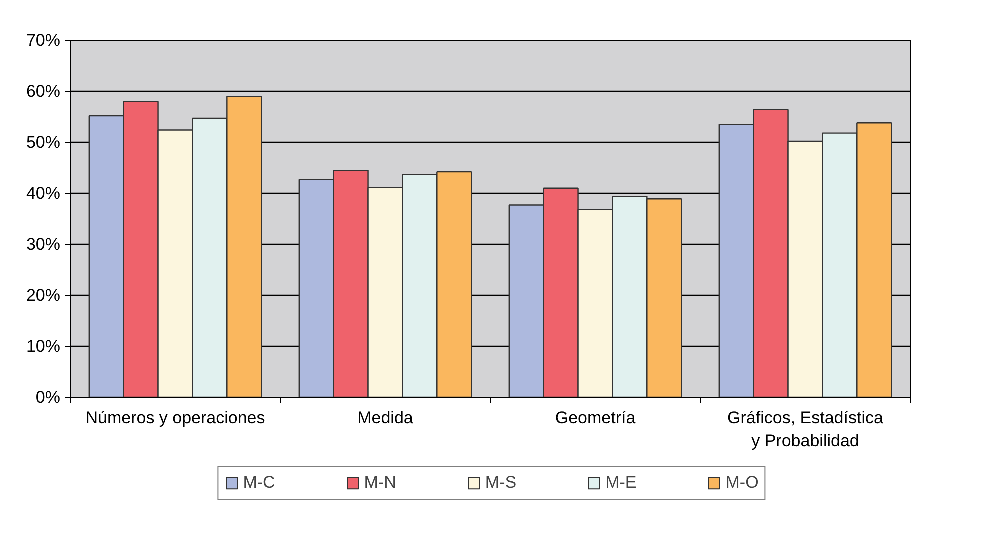  I want to click on x-tick-label: Números y operaciones, so click(176, 418).